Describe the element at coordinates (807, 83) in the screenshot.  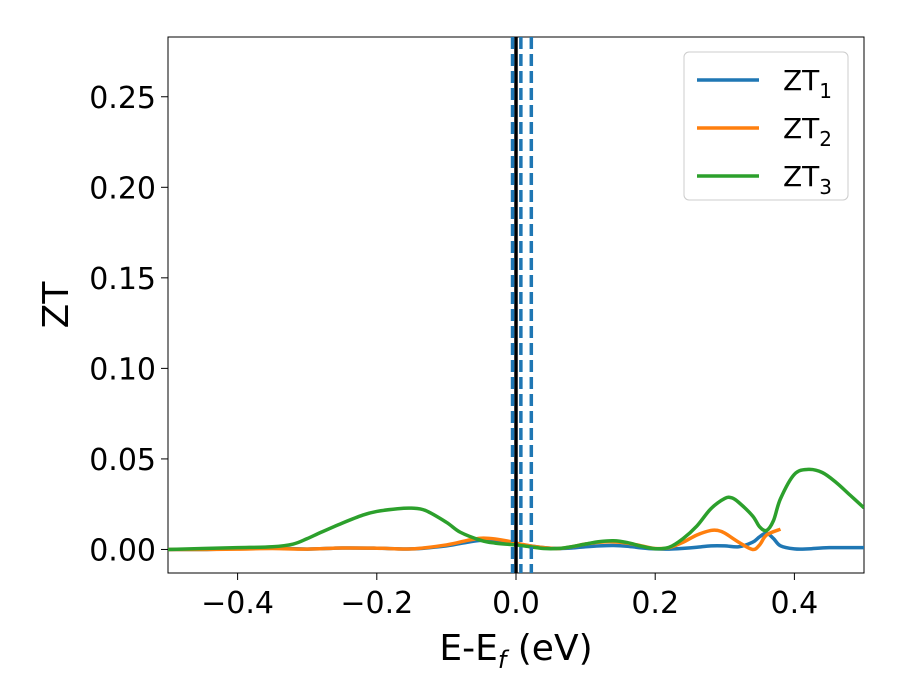
I see `legend-label-zt1: ZT1` at that location.